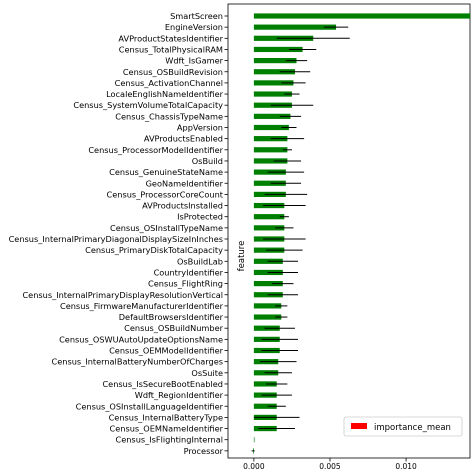  What do you see at coordinates (207, 161) in the screenshot?
I see `y-tick-label: OsBuild` at bounding box center [207, 161].